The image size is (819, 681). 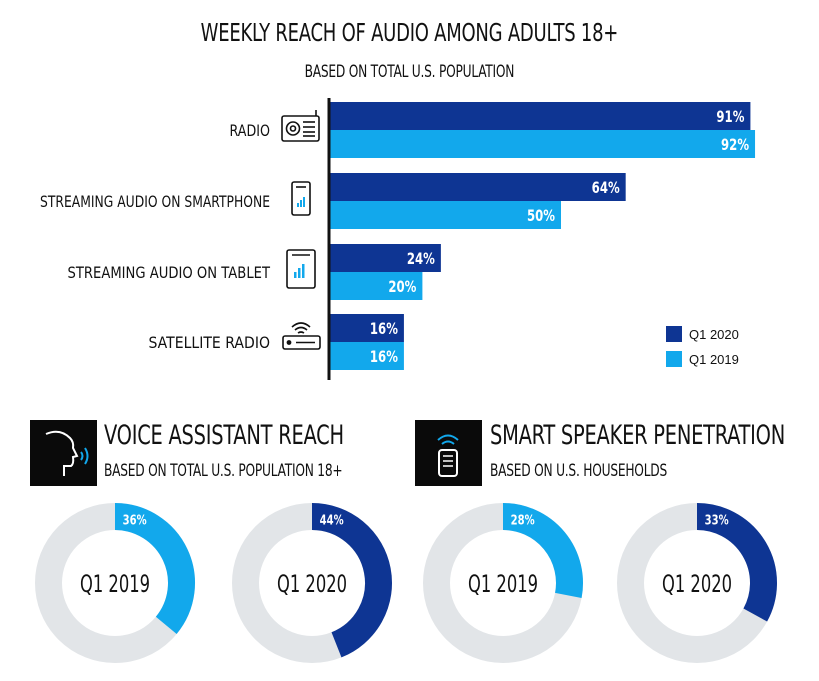 What do you see at coordinates (523, 520) in the screenshot?
I see `donut-value-label: 28%` at bounding box center [523, 520].